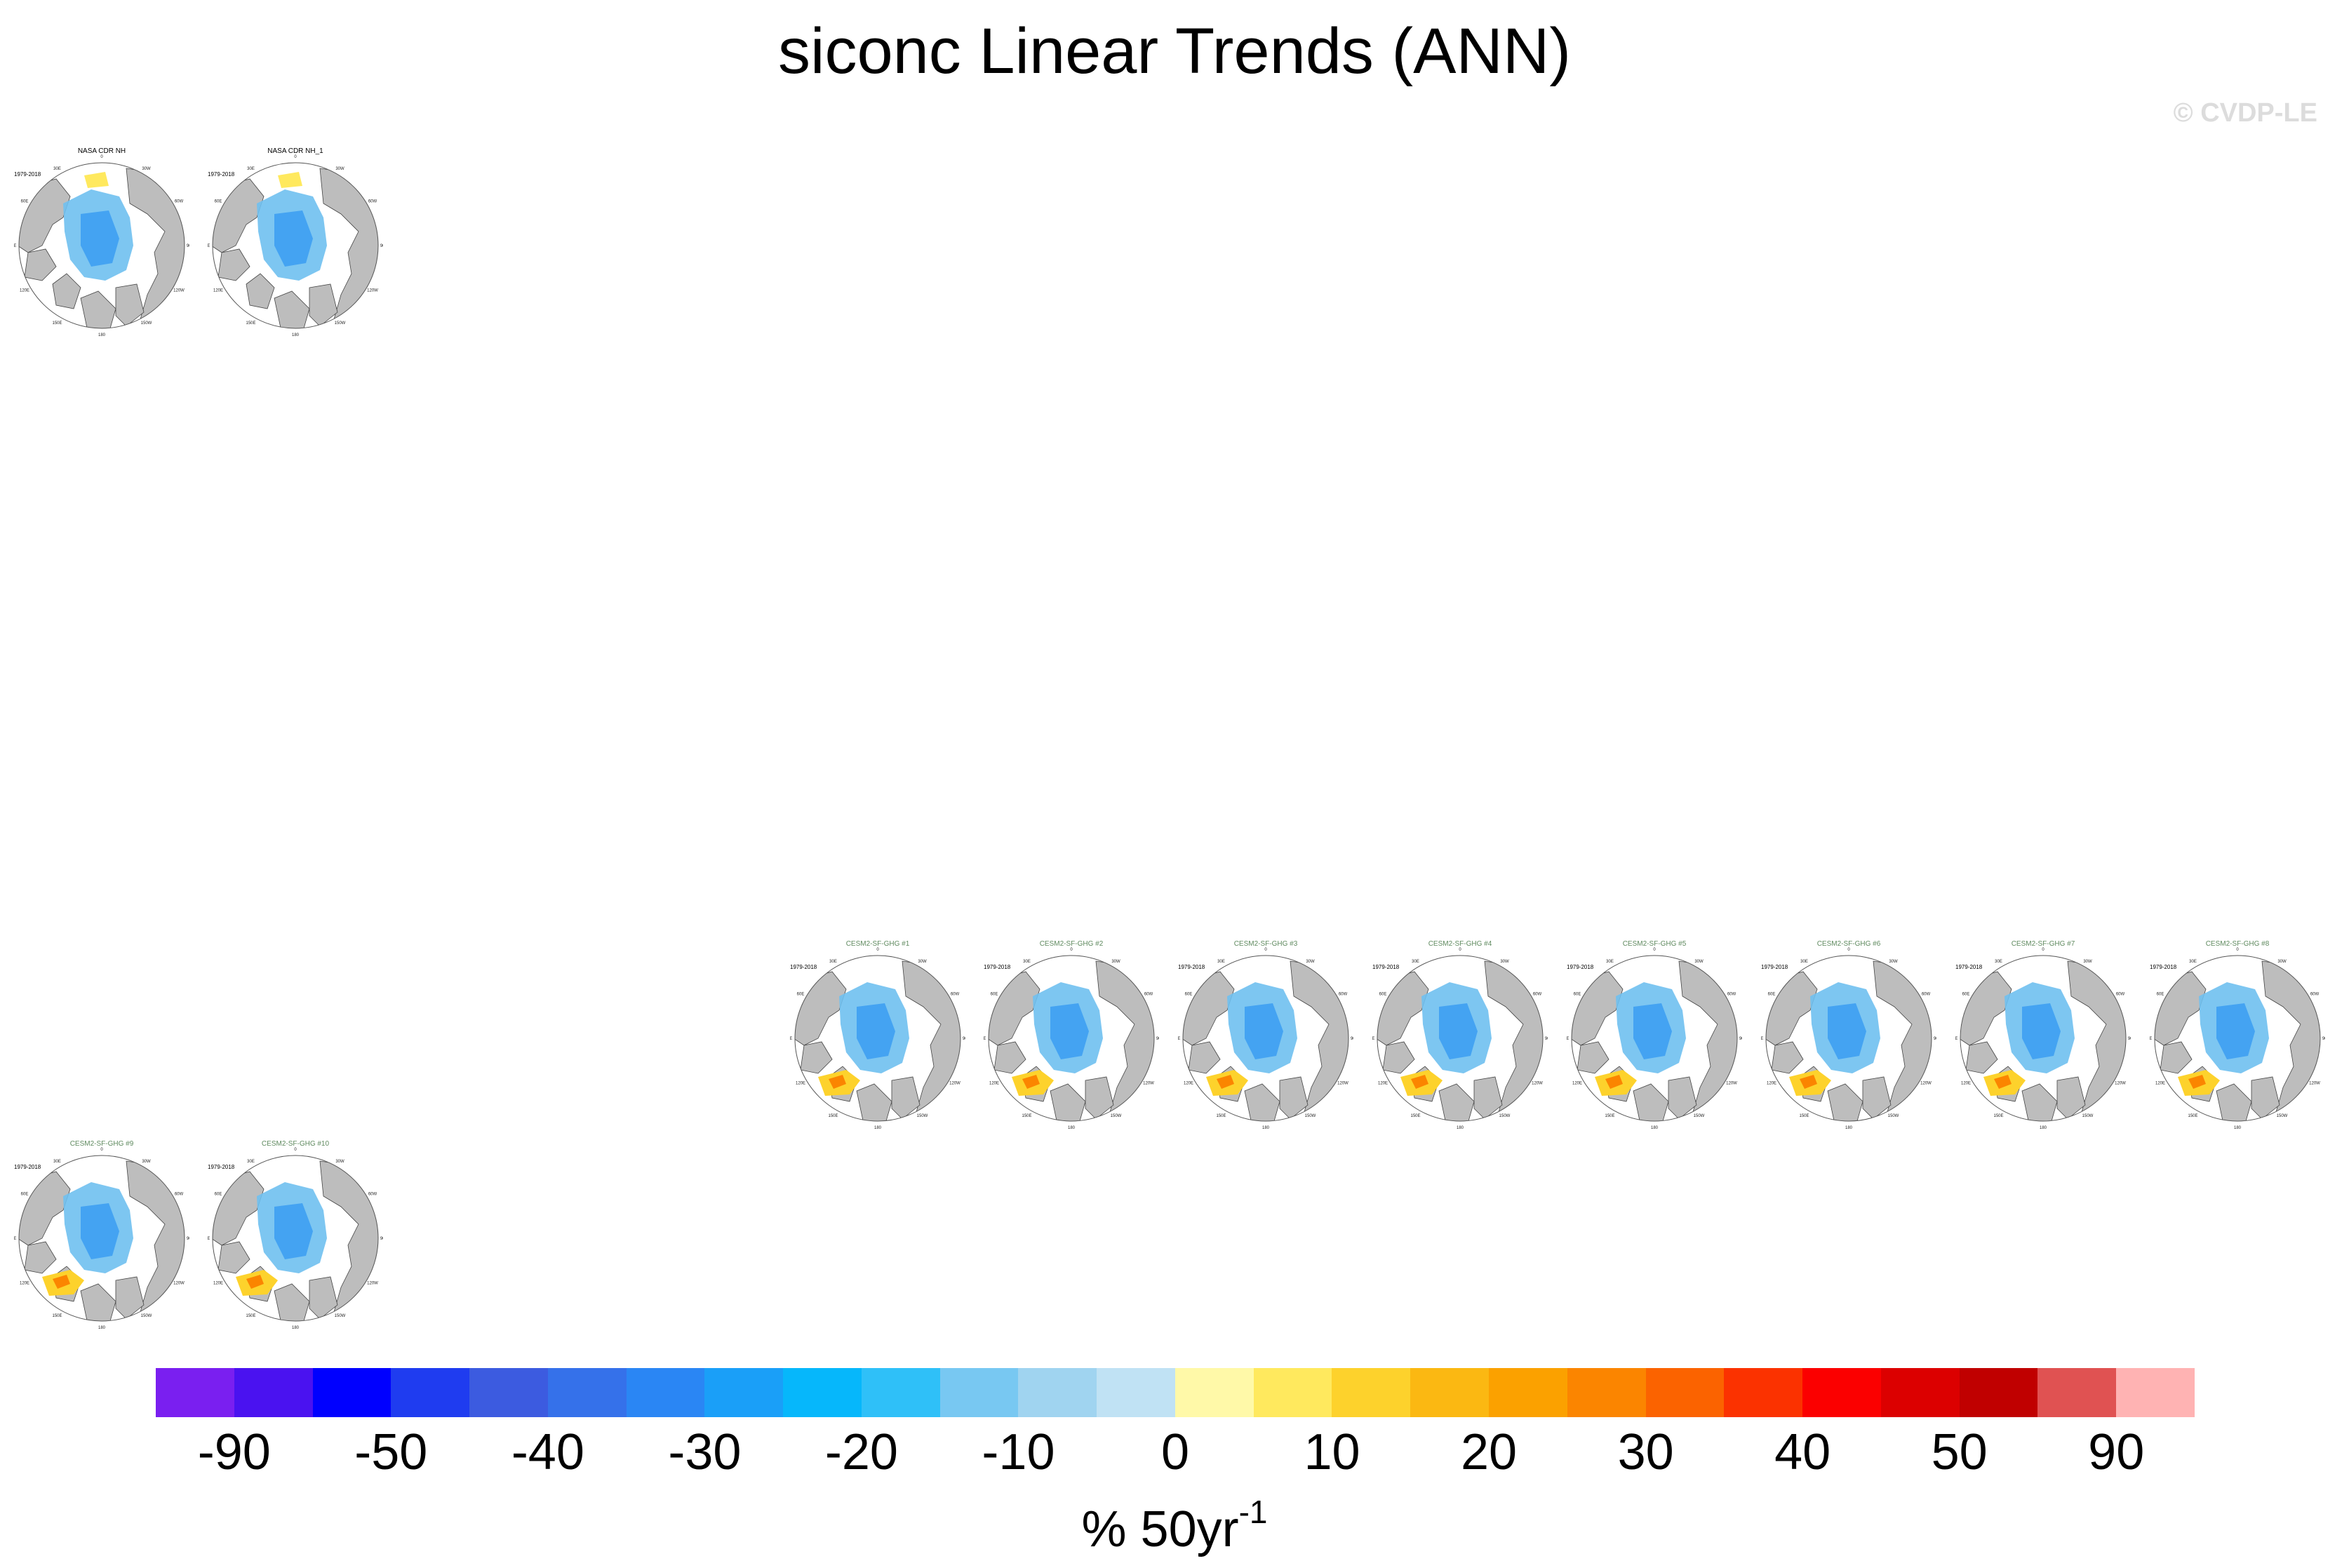  What do you see at coordinates (295, 151) in the screenshot?
I see `panel-title: NASA CDR NH_1` at bounding box center [295, 151].